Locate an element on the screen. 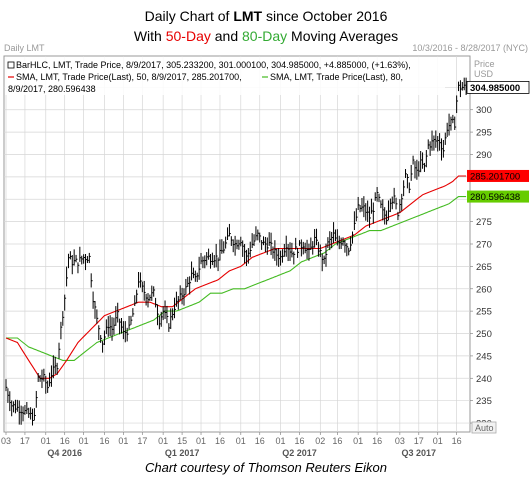  legend-bar-icon is located at coordinates (11, 65).